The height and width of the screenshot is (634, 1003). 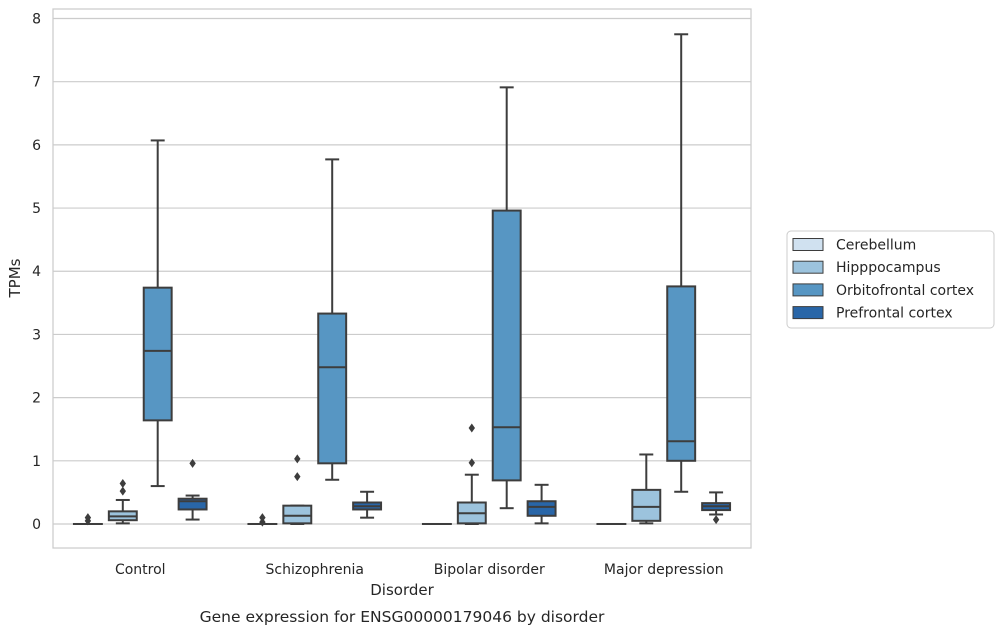 I want to click on legend-entry-label: Hipppocampus, so click(x=888, y=268).